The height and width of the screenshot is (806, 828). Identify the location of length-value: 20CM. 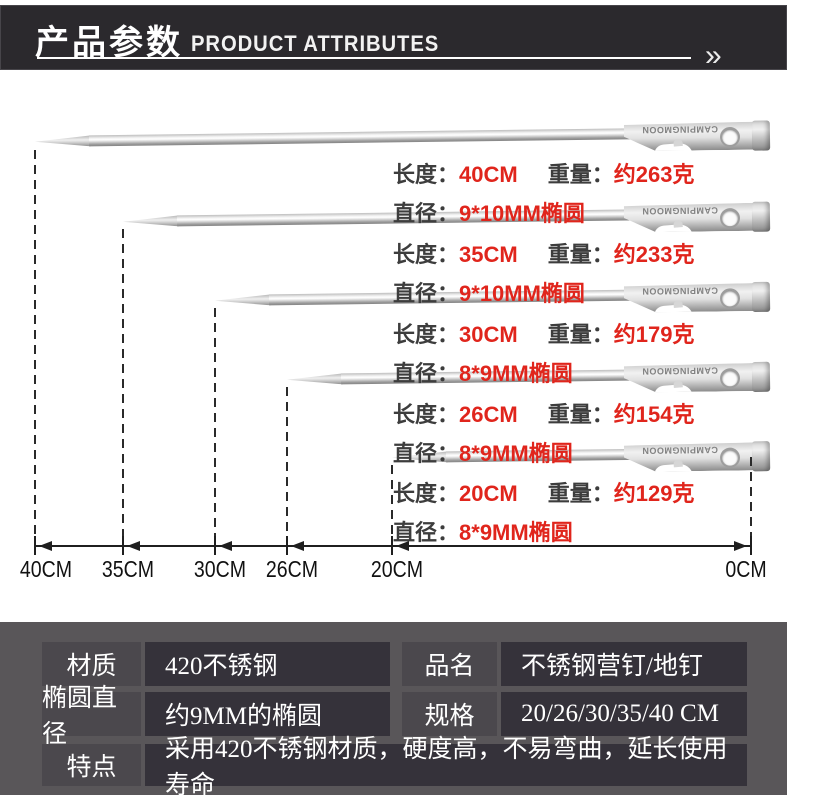
(488, 493).